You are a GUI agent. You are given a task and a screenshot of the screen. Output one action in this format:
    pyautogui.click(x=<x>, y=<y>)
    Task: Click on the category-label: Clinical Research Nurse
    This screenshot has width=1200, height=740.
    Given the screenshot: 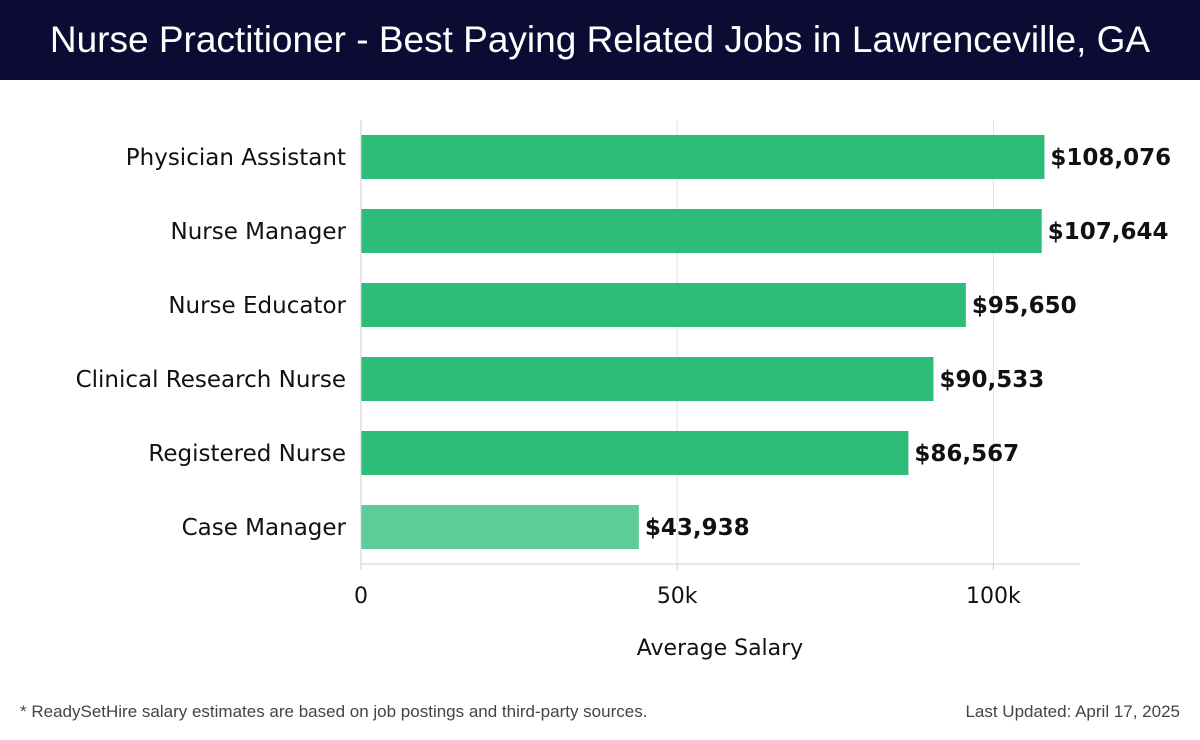 What is the action you would take?
    pyautogui.click(x=211, y=380)
    